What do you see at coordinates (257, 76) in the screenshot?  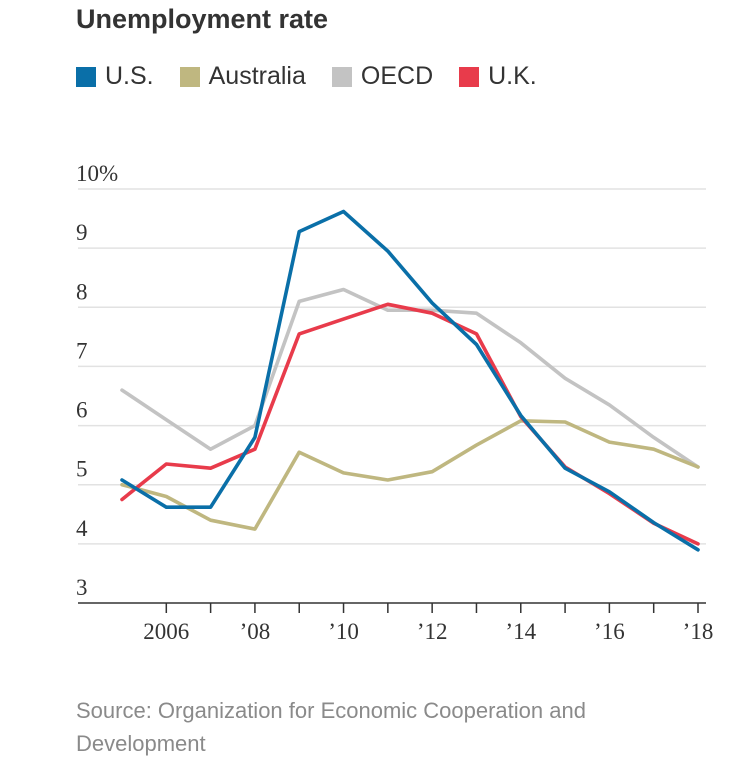 I see `legend-label-australia: Australia` at bounding box center [257, 76].